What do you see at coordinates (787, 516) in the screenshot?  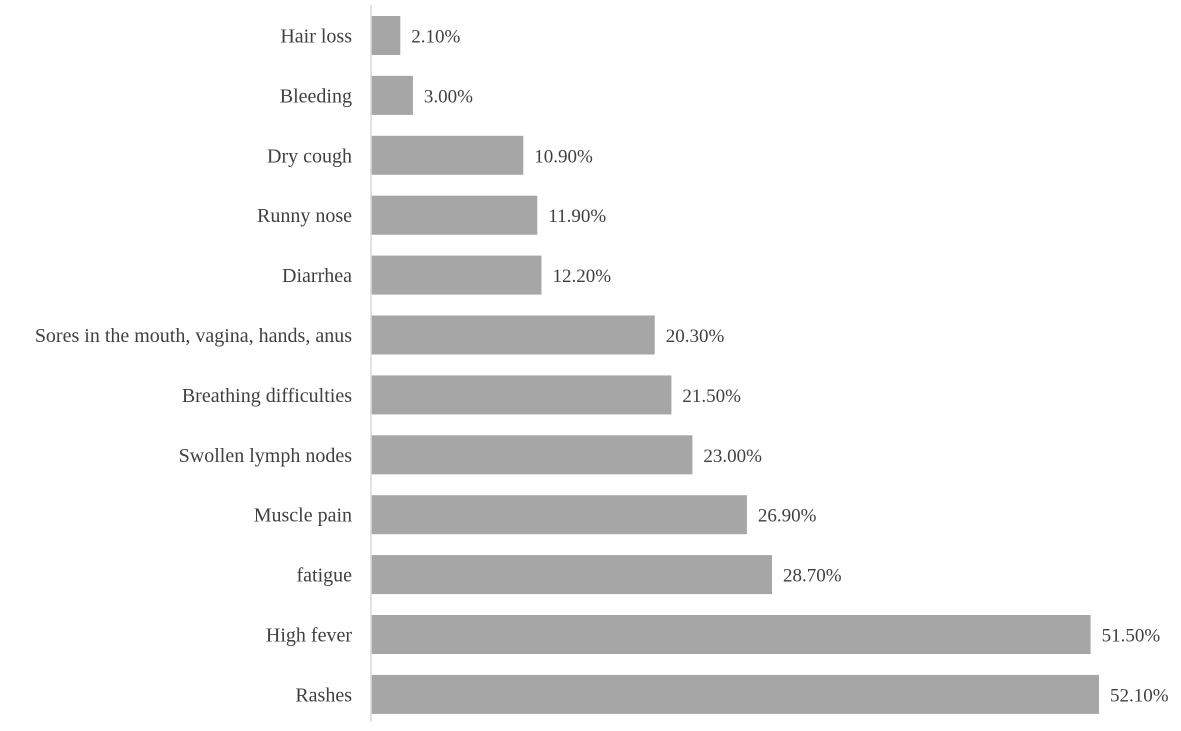 I see `value-label: 26.90%` at bounding box center [787, 516].